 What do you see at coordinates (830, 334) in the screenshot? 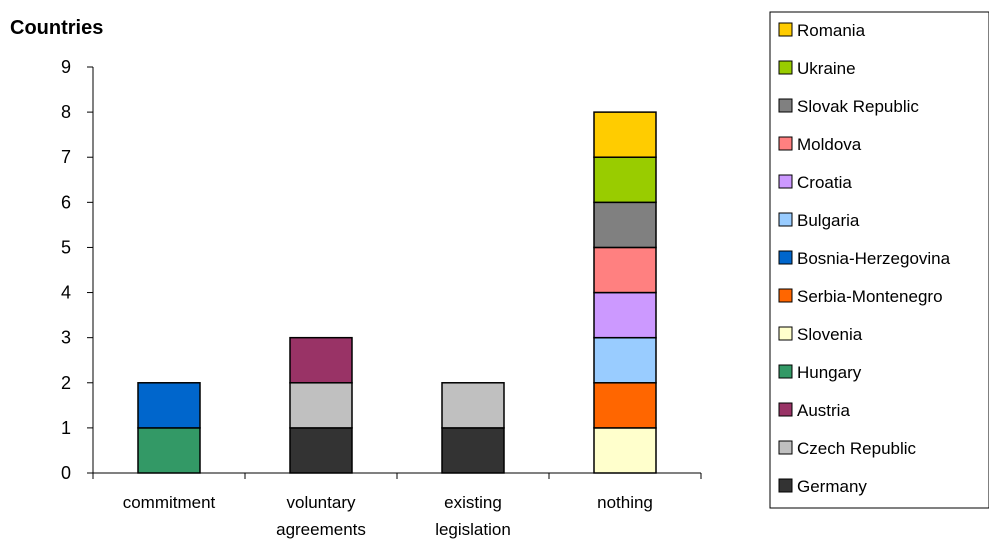
I see `legend-label: Slovenia` at bounding box center [830, 334].